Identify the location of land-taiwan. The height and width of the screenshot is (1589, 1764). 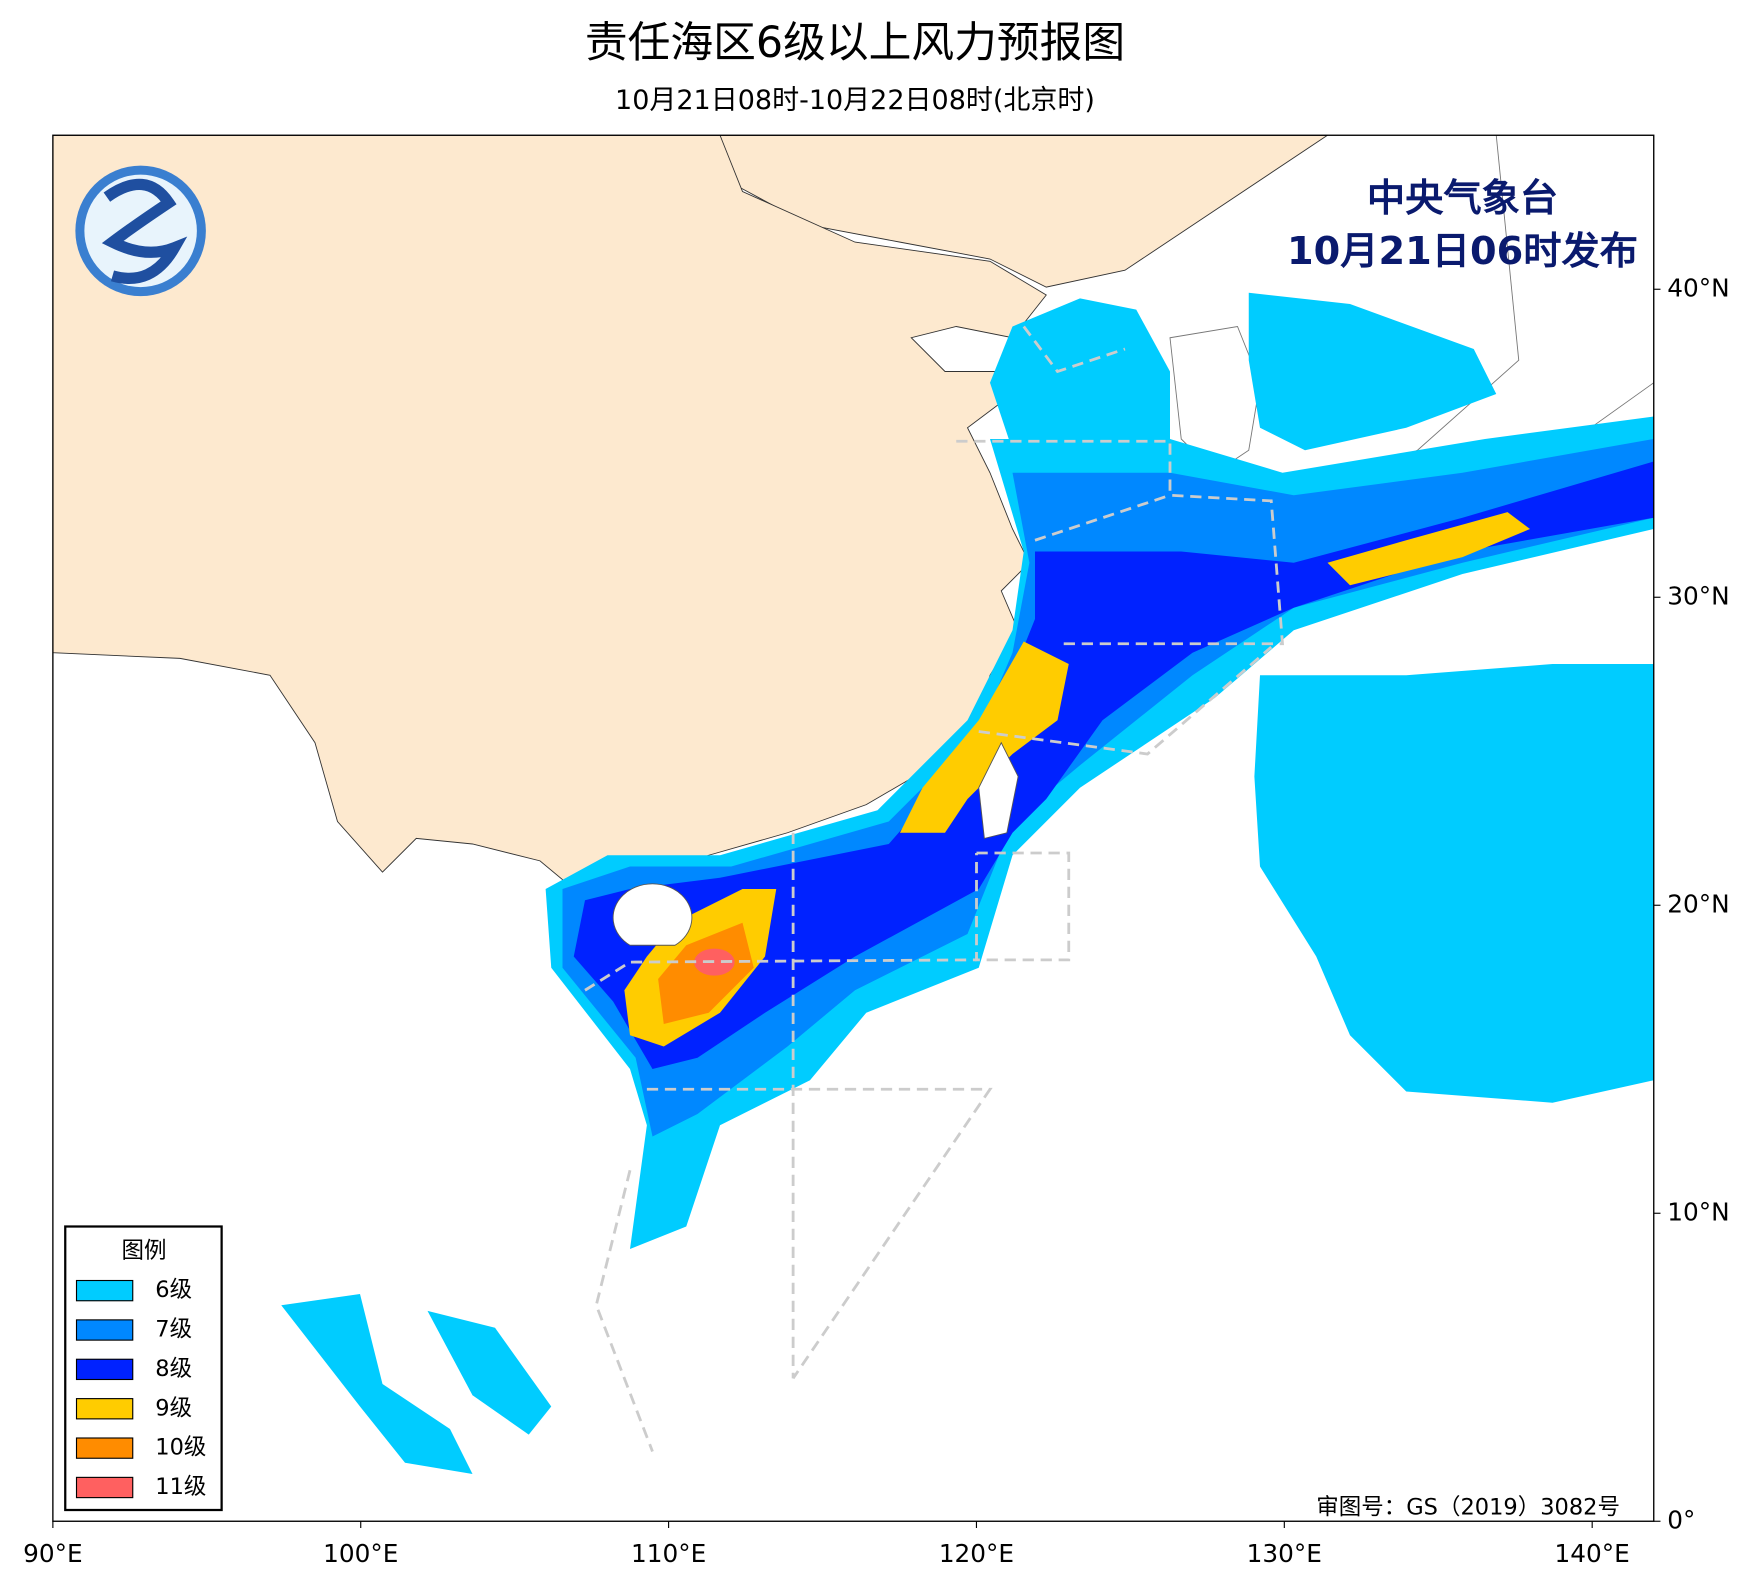
(998, 790).